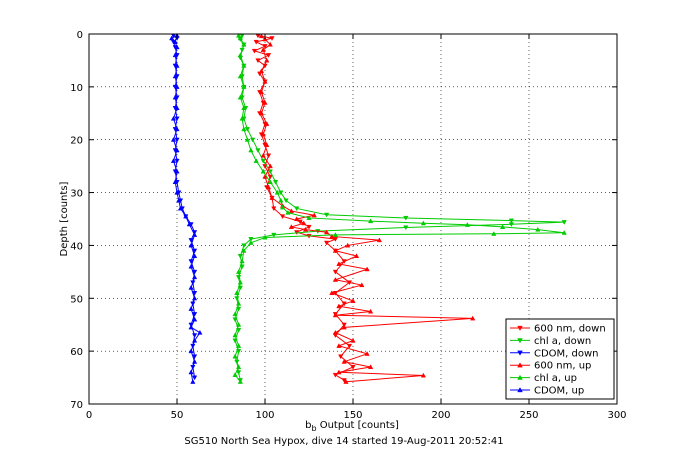 The image size is (681, 454). Describe the element at coordinates (562, 341) in the screenshot. I see `legend-label: chl a, down` at that location.